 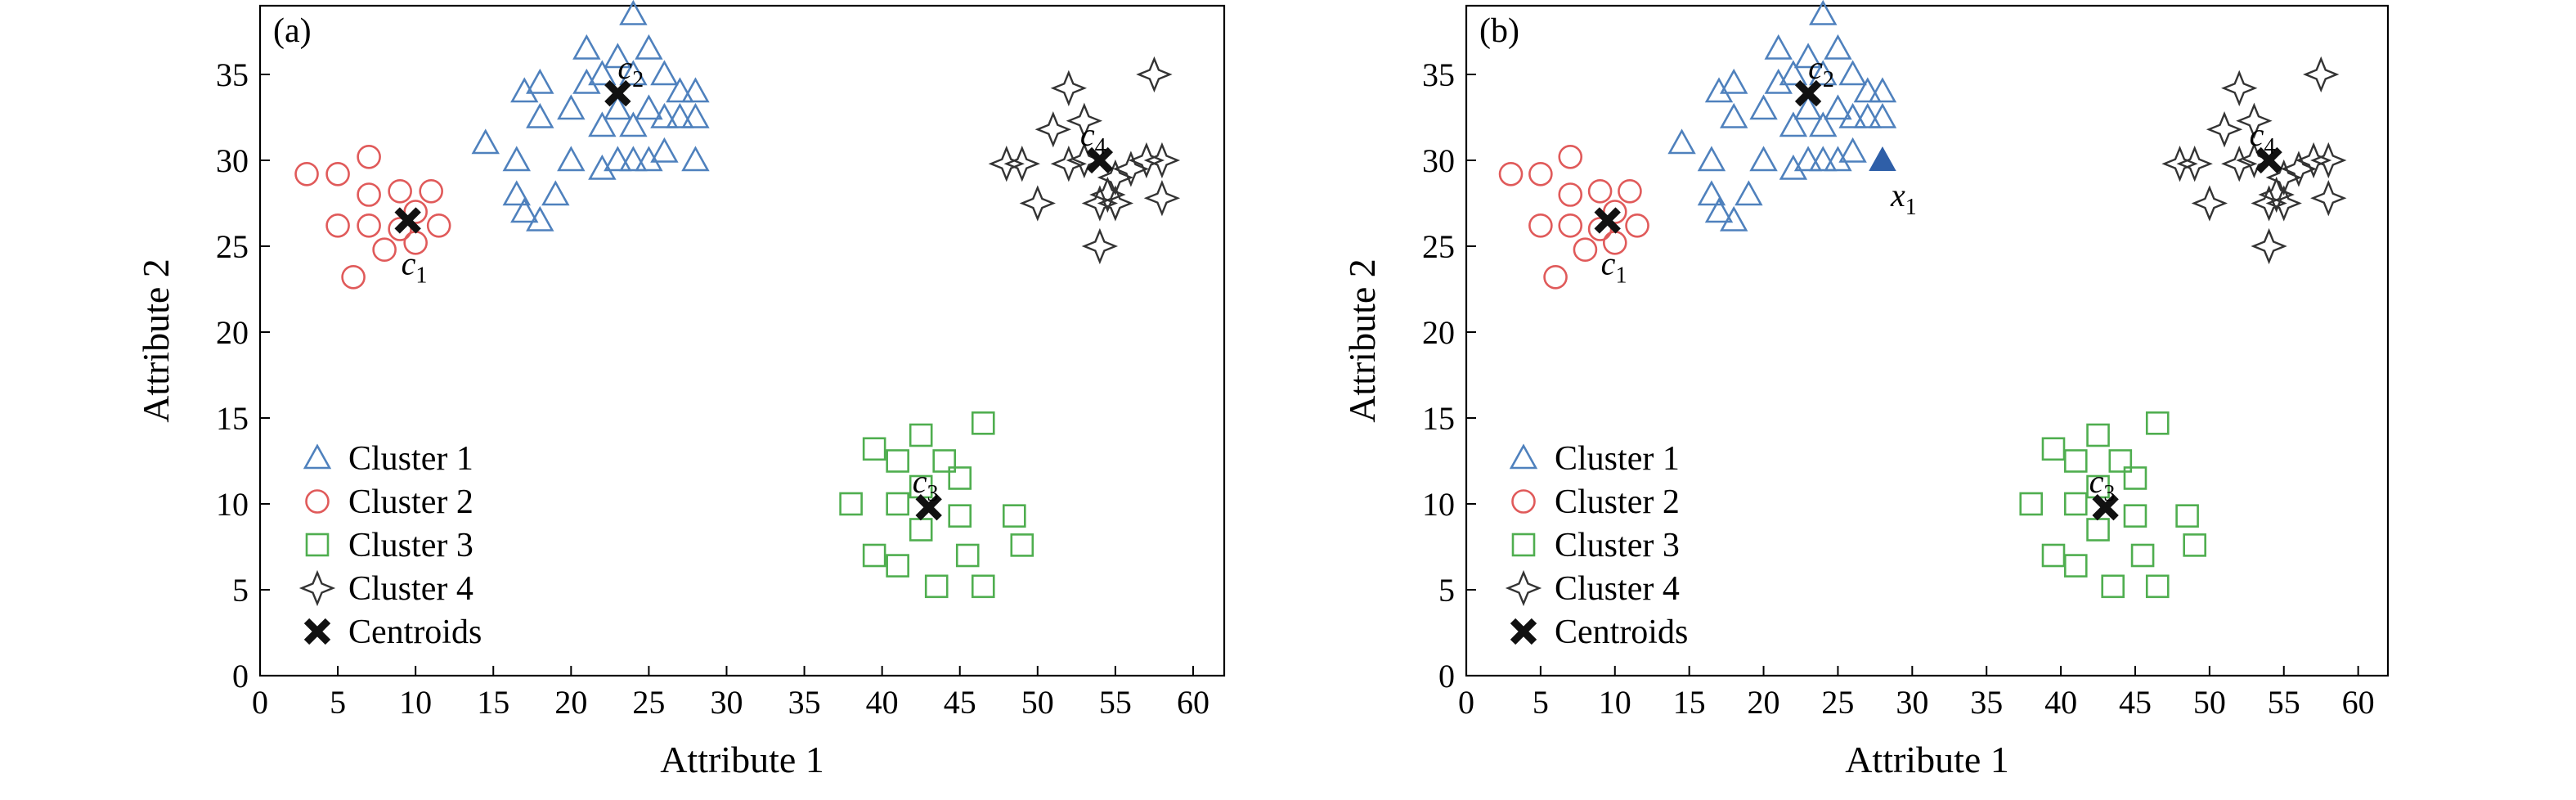 What do you see at coordinates (1037, 702) in the screenshot?
I see `x-tick-label: 50` at bounding box center [1037, 702].